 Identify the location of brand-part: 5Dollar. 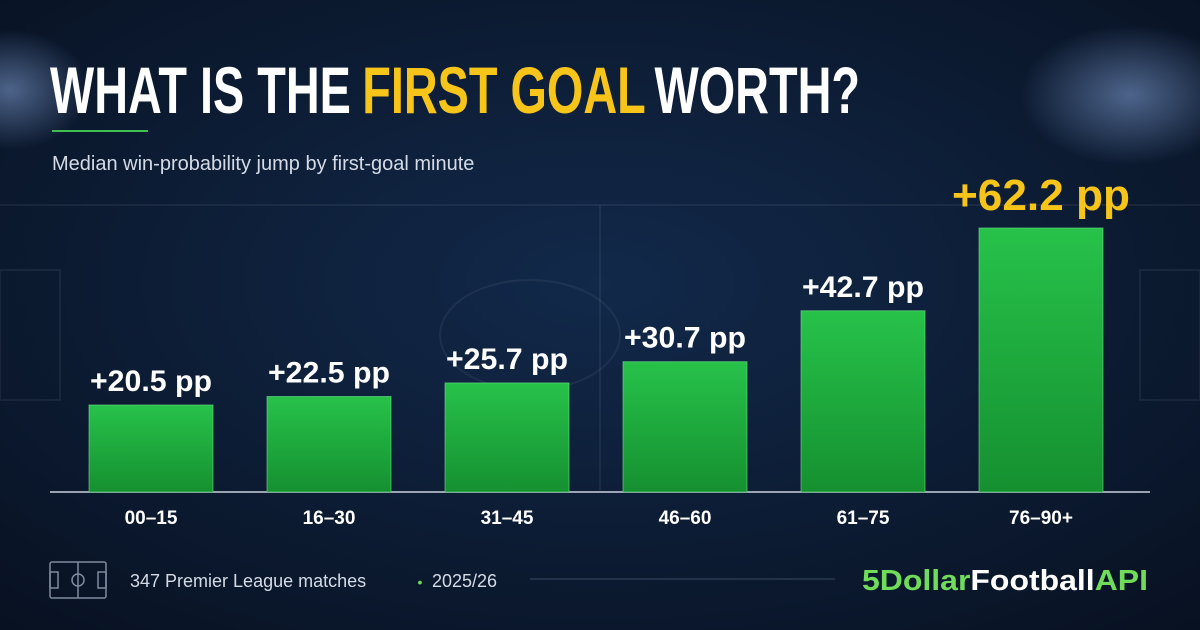
(916, 581).